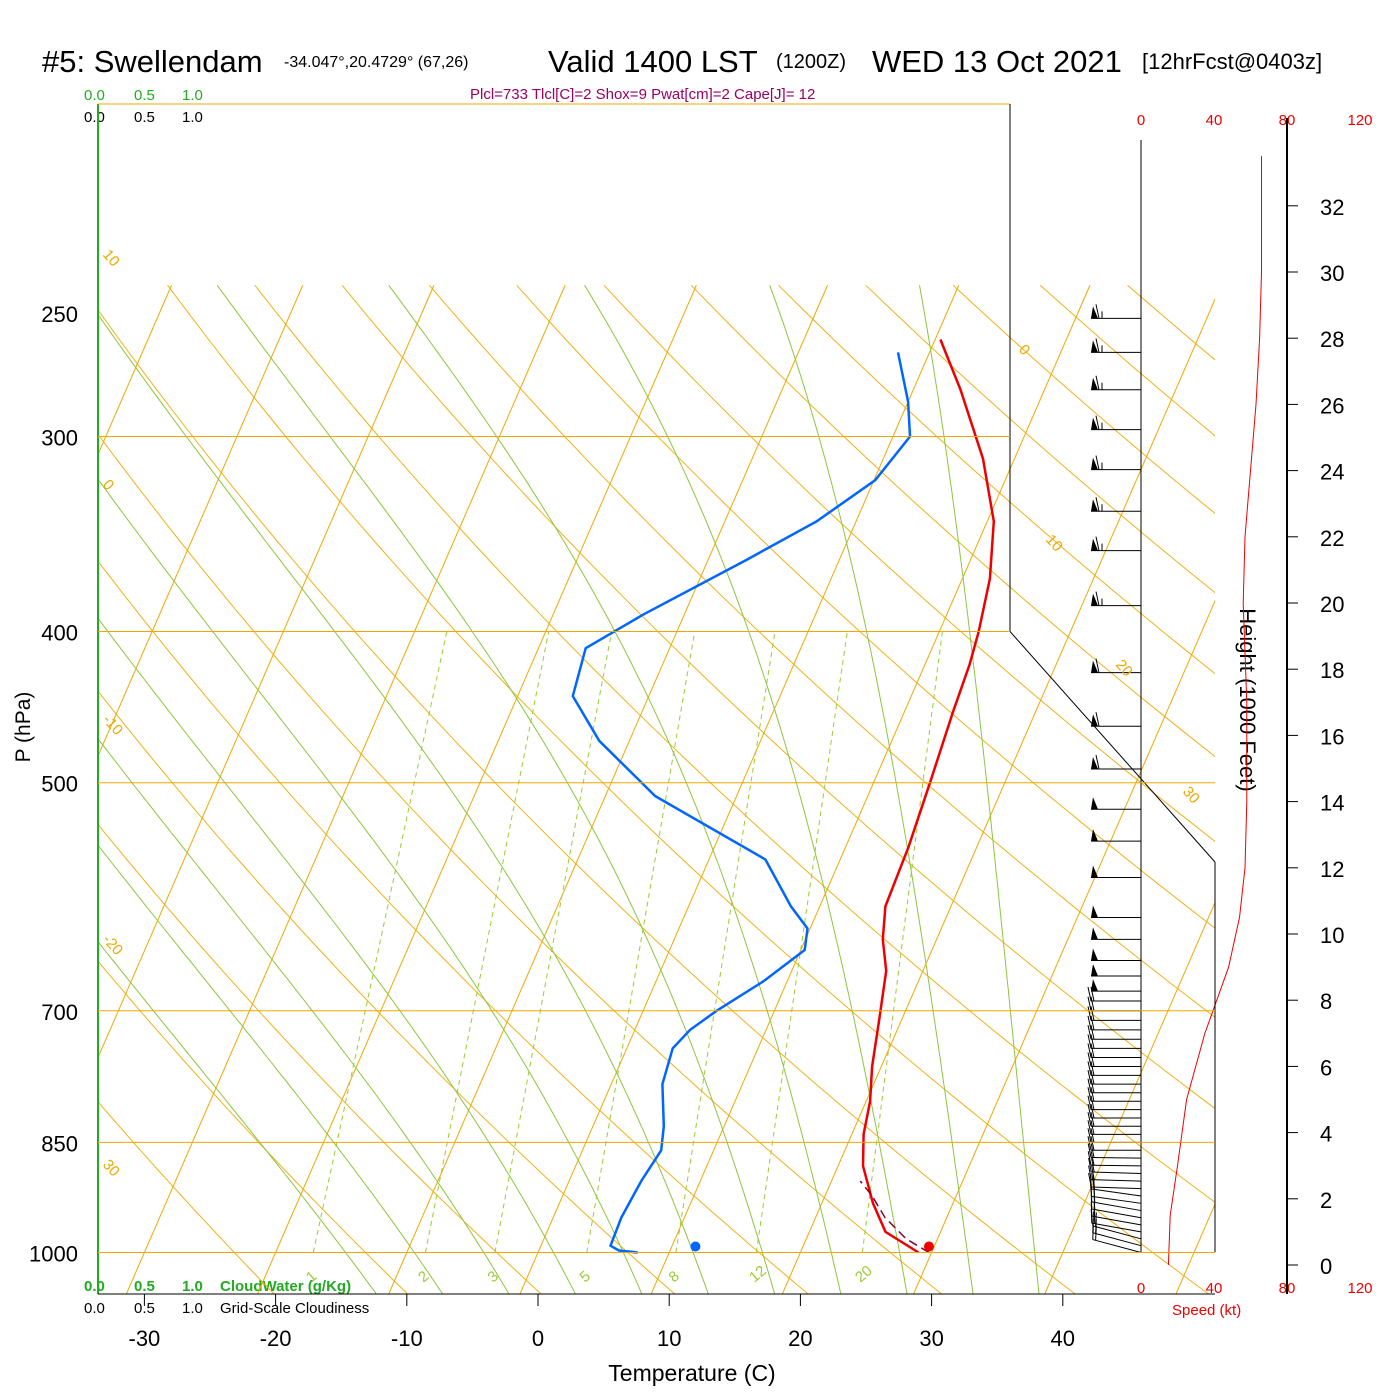  What do you see at coordinates (59, 314) in the screenshot?
I see `pressure-tick-label: 250` at bounding box center [59, 314].